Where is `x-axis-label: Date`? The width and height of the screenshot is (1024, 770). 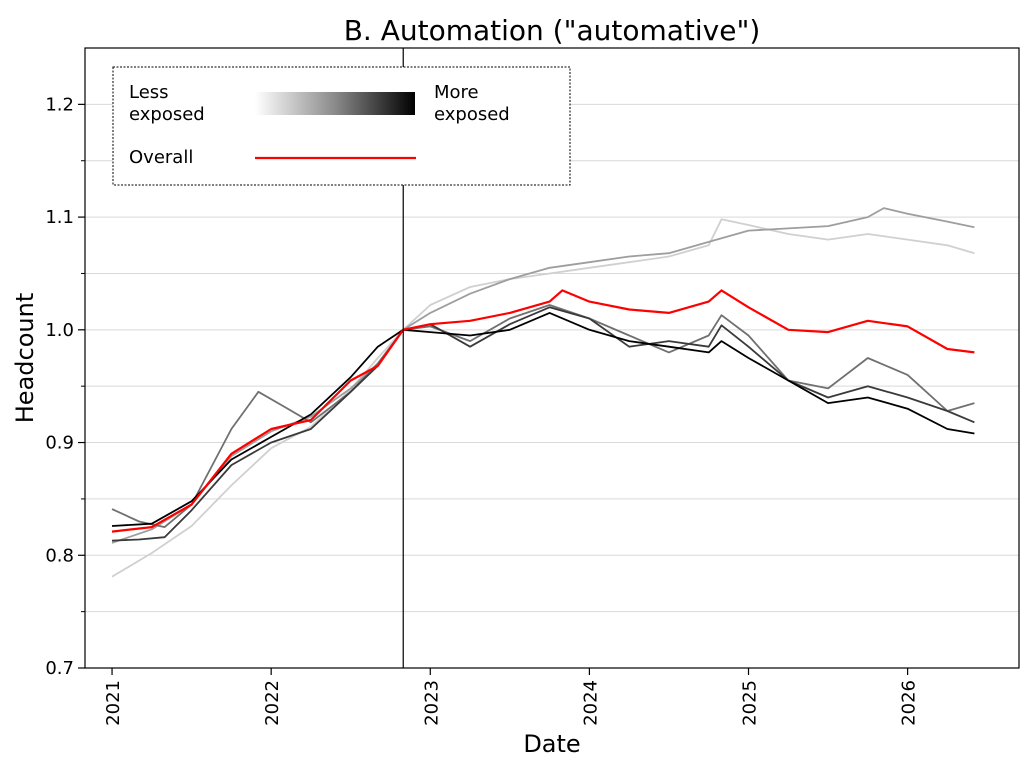
x-axis-label: Date is located at coordinates (551, 744).